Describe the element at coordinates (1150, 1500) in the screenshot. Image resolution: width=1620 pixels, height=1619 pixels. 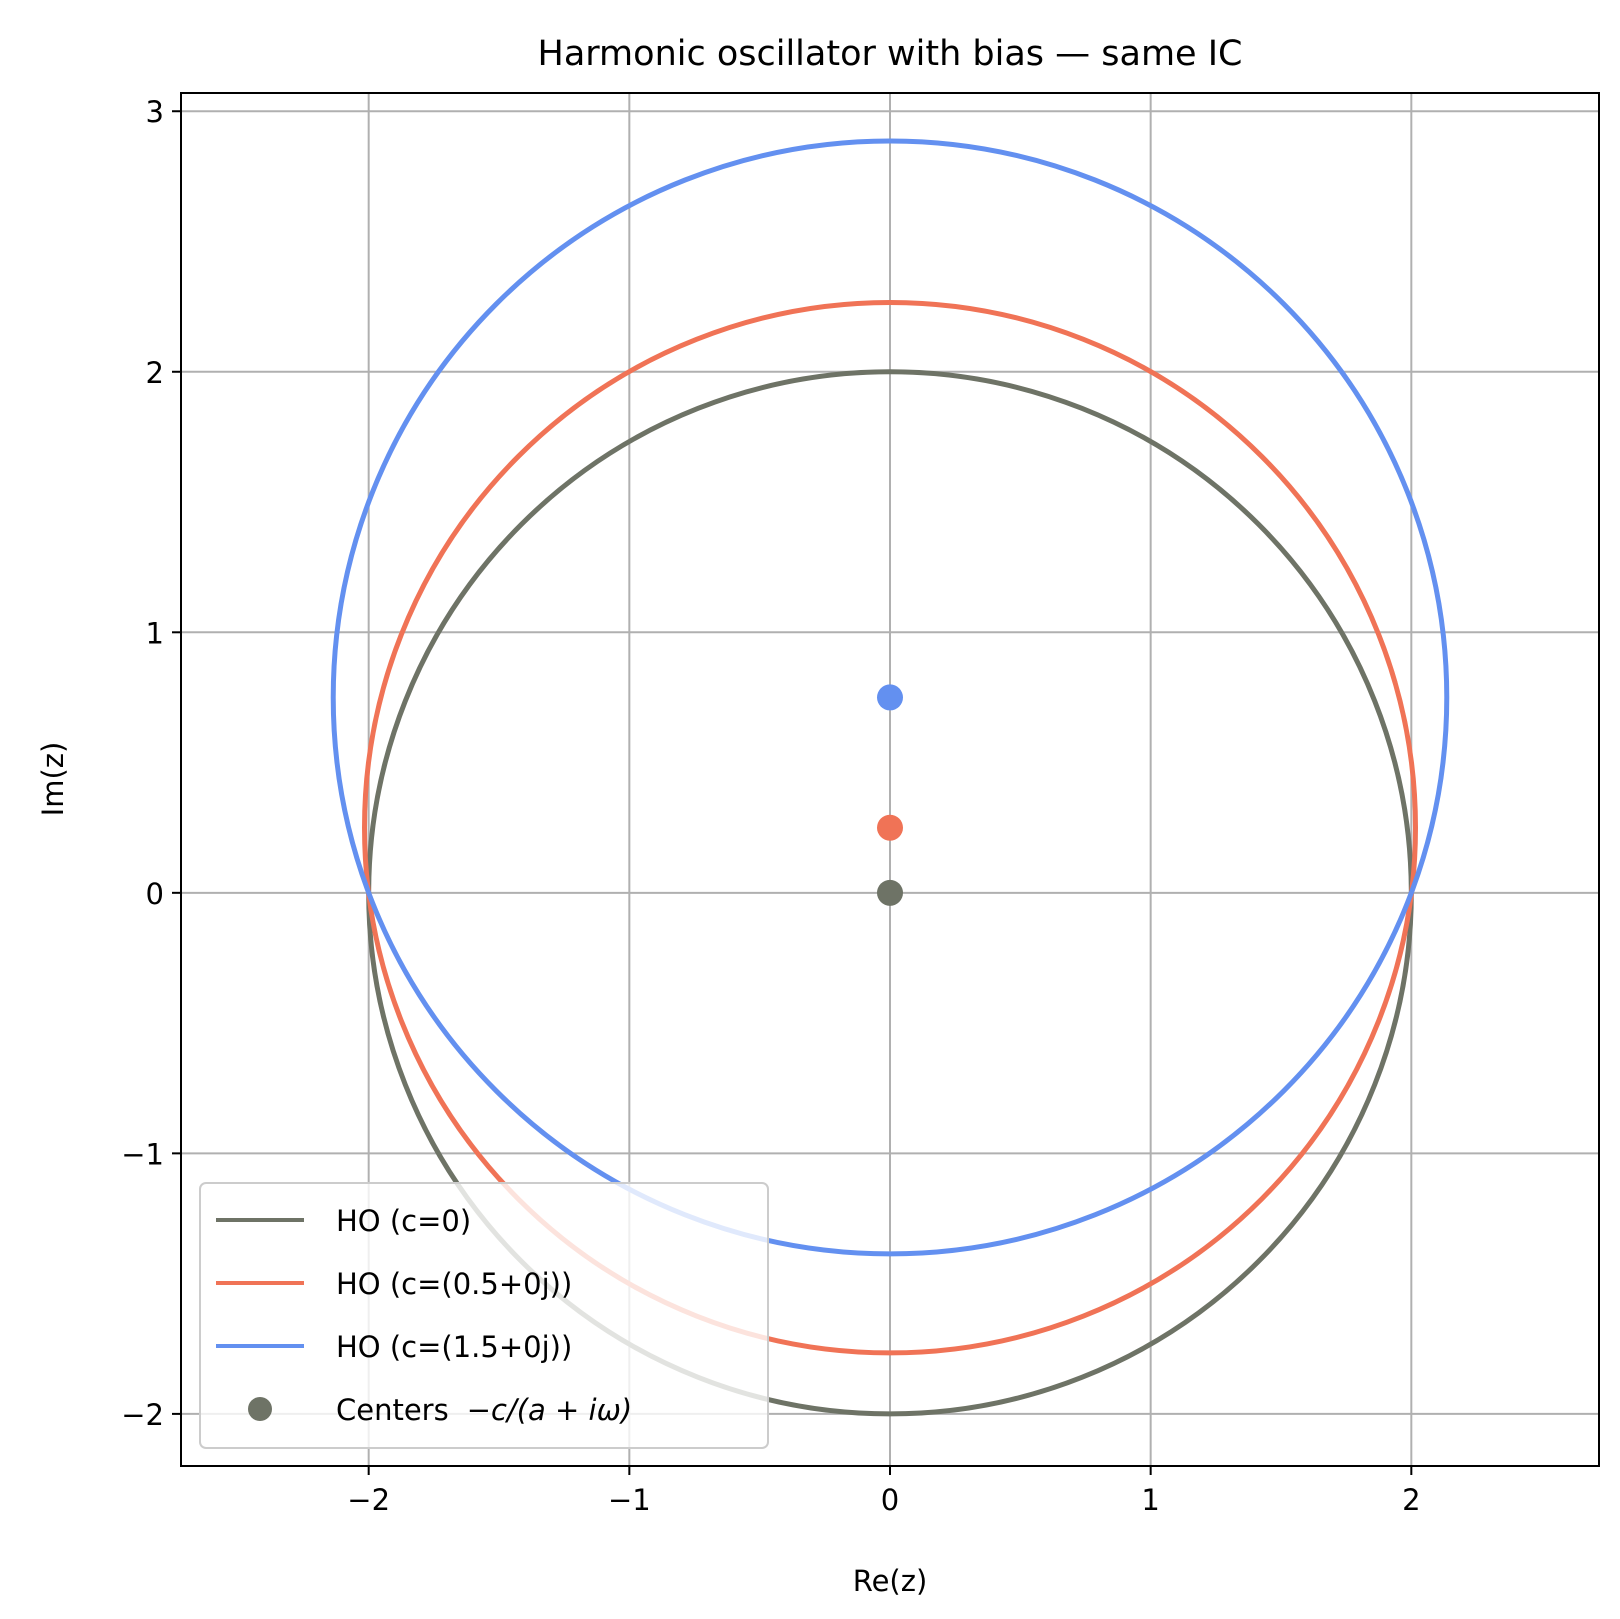
I see `x-tick-label: 1` at that location.